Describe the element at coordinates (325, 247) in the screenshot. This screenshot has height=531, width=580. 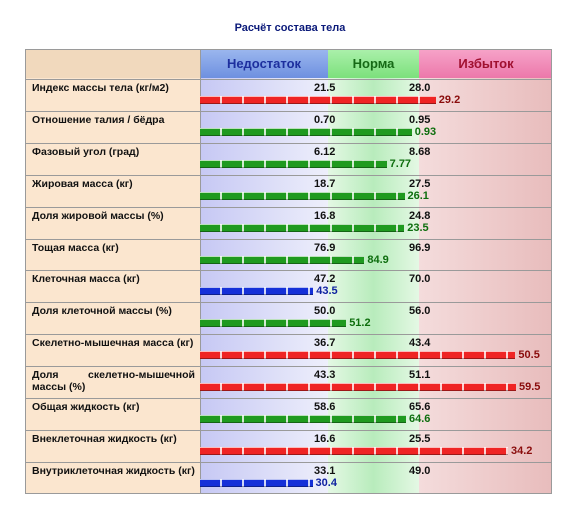
I see `norm-low-value: 76.9` at that location.